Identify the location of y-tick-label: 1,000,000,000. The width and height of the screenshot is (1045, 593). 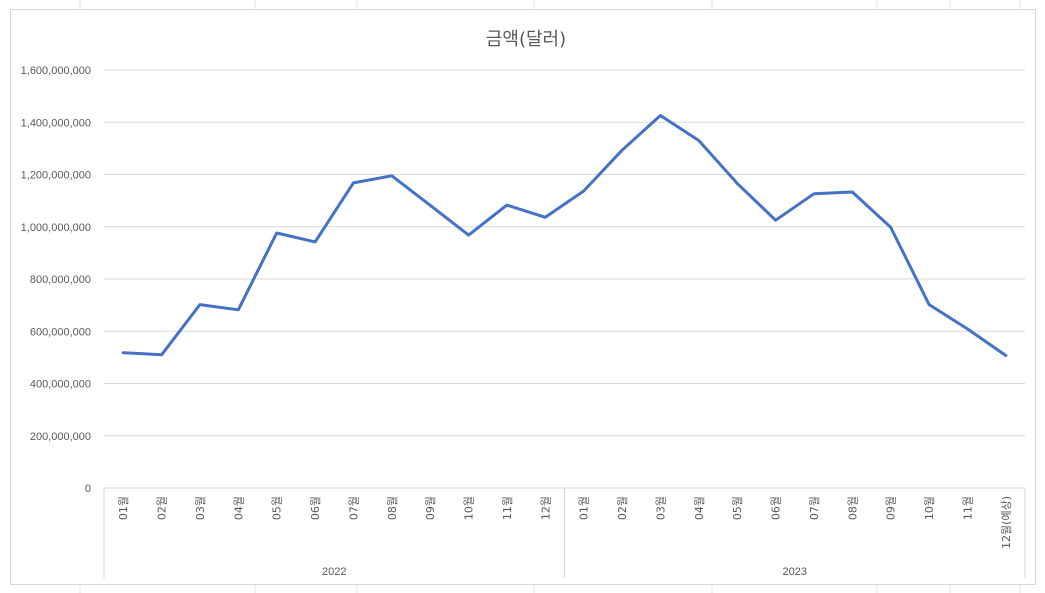
(56, 228).